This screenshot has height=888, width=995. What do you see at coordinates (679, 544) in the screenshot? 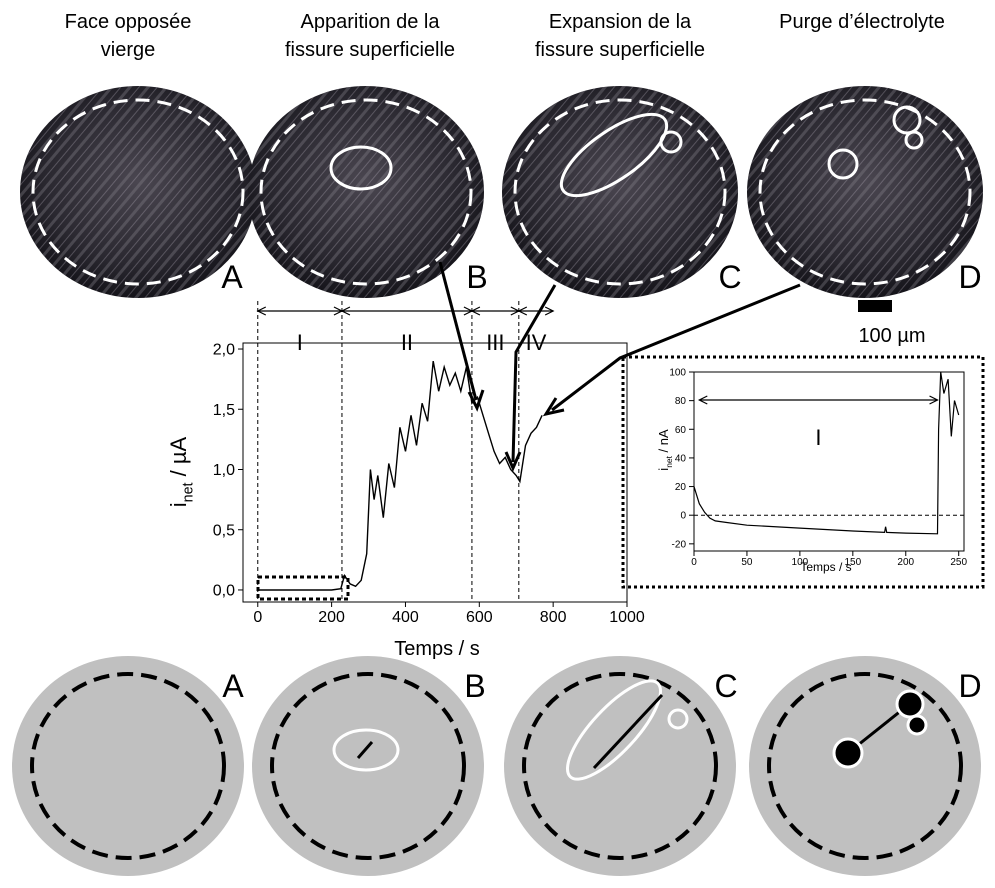
I see `y-tick-label: -20` at bounding box center [679, 544].